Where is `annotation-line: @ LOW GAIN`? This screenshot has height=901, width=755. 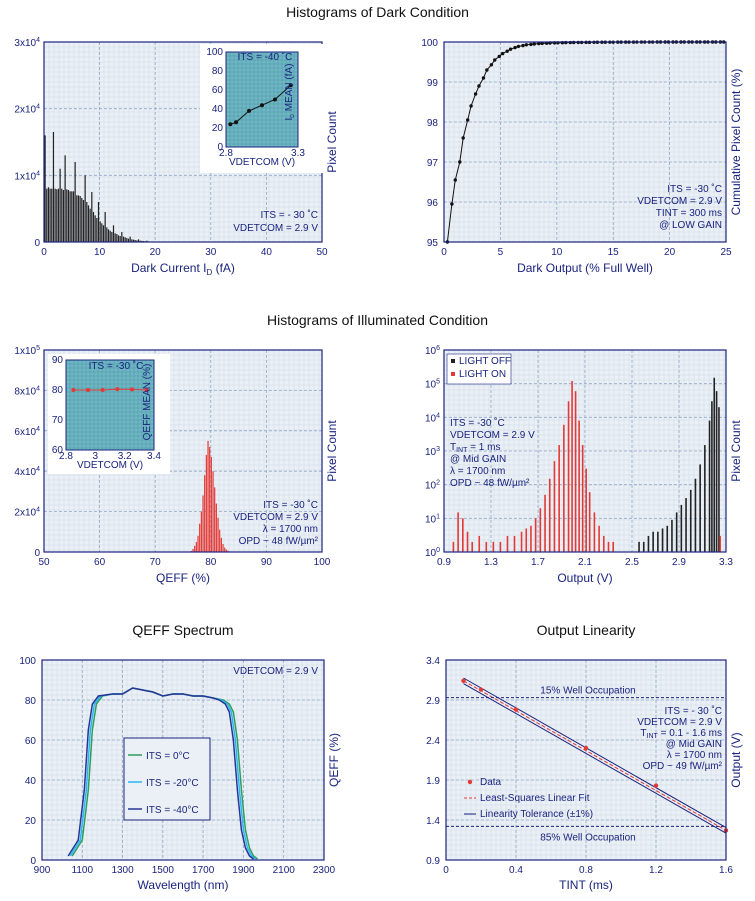
annotation-line: @ LOW GAIN is located at coordinates (690, 225).